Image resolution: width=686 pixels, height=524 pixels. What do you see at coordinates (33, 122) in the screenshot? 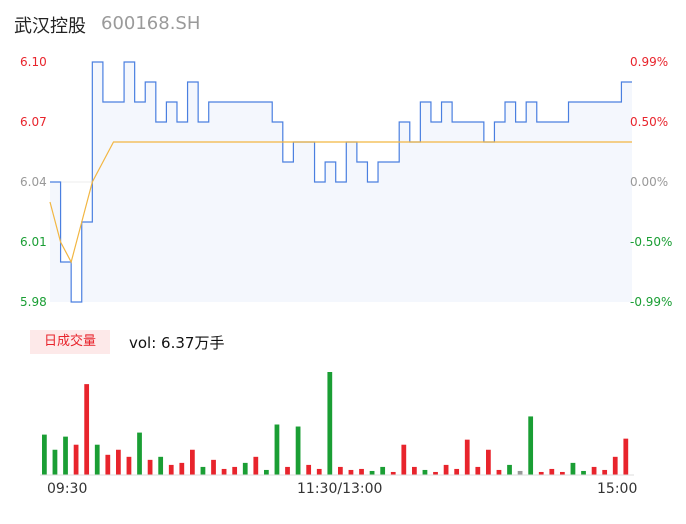
I see `price-tick-1: 6.07` at bounding box center [33, 122].